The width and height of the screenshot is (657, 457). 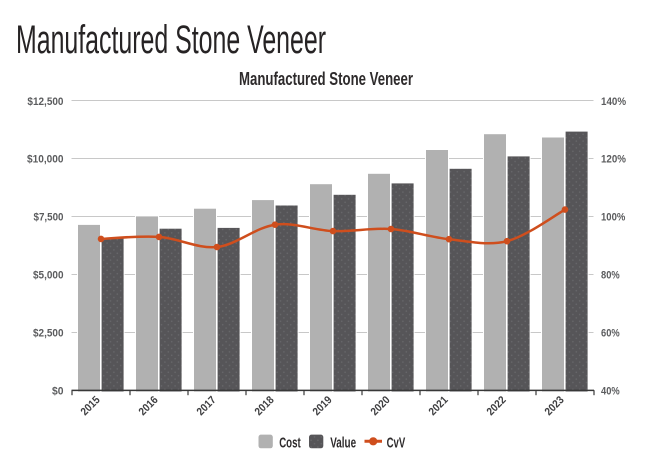 I want to click on svg-text: Cost, so click(x=290, y=443).